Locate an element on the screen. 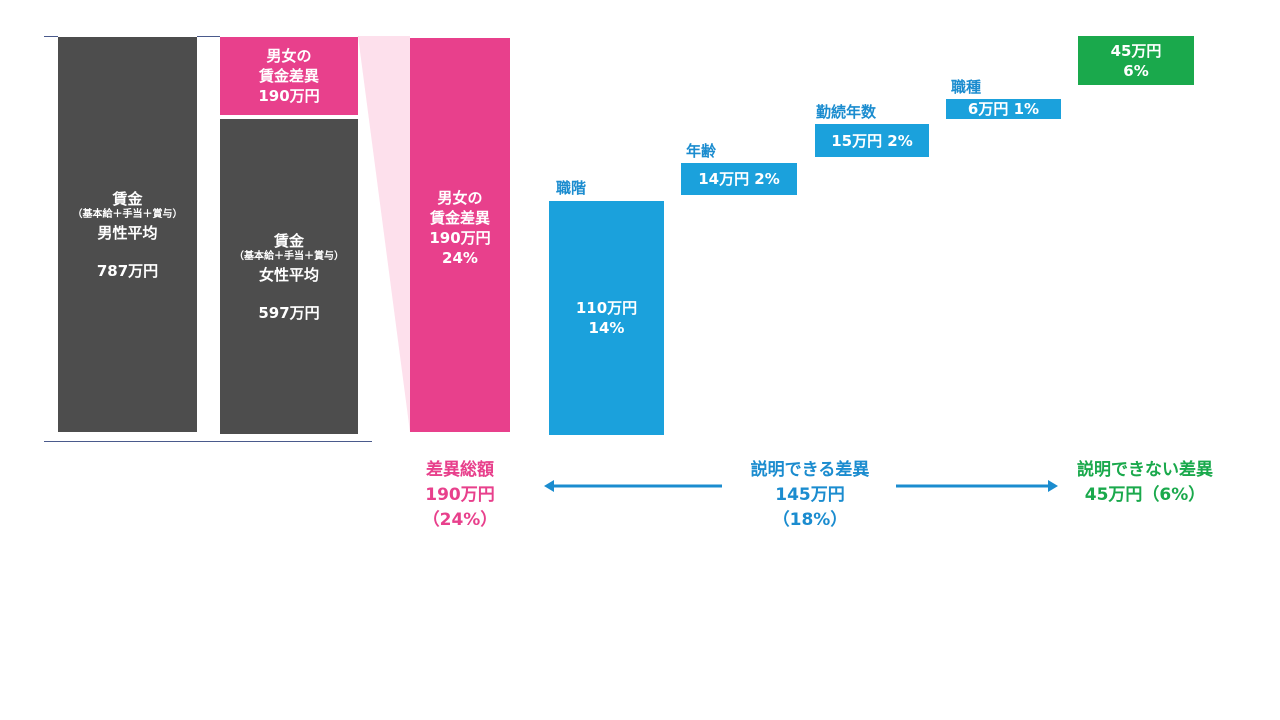 The image size is (1280, 720). female-bar-value: 597万円 is located at coordinates (289, 312).